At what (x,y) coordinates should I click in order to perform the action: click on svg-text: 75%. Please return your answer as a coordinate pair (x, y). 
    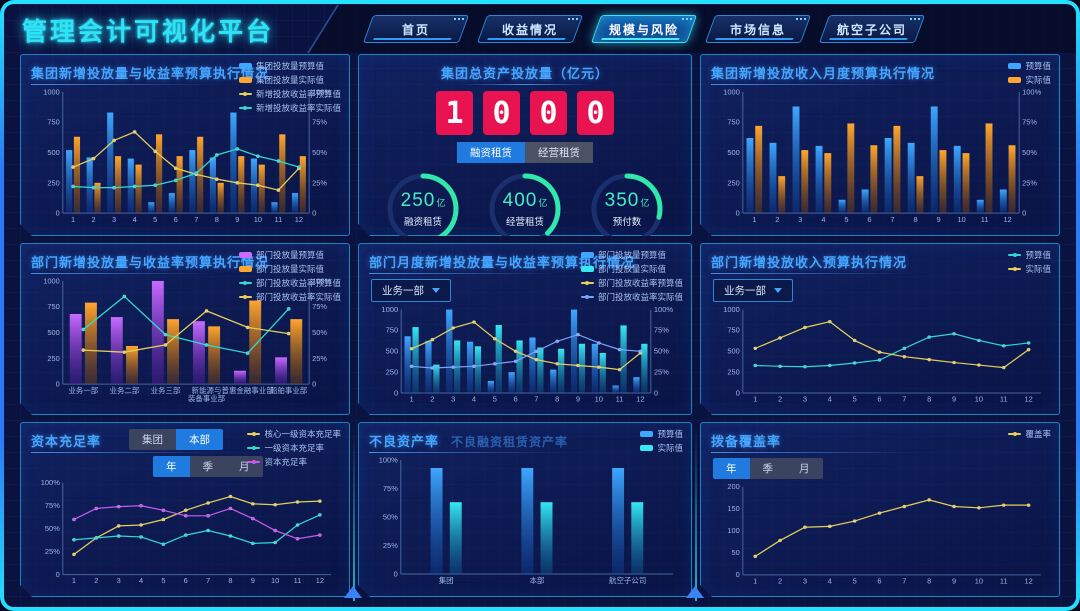
    Looking at the image, I should click on (390, 488).